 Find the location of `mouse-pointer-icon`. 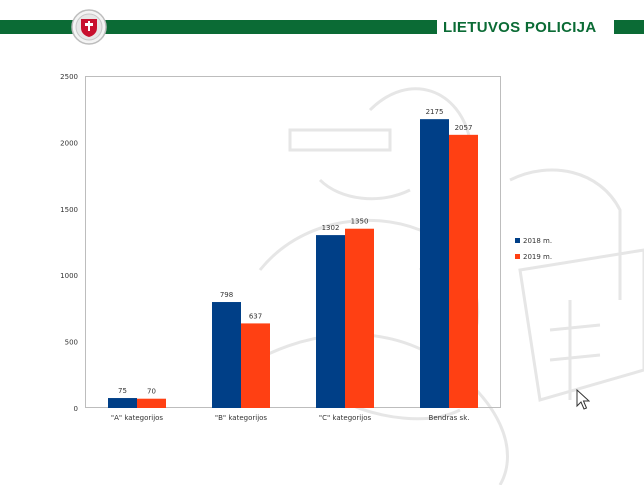

mouse-pointer-icon is located at coordinates (583, 399).